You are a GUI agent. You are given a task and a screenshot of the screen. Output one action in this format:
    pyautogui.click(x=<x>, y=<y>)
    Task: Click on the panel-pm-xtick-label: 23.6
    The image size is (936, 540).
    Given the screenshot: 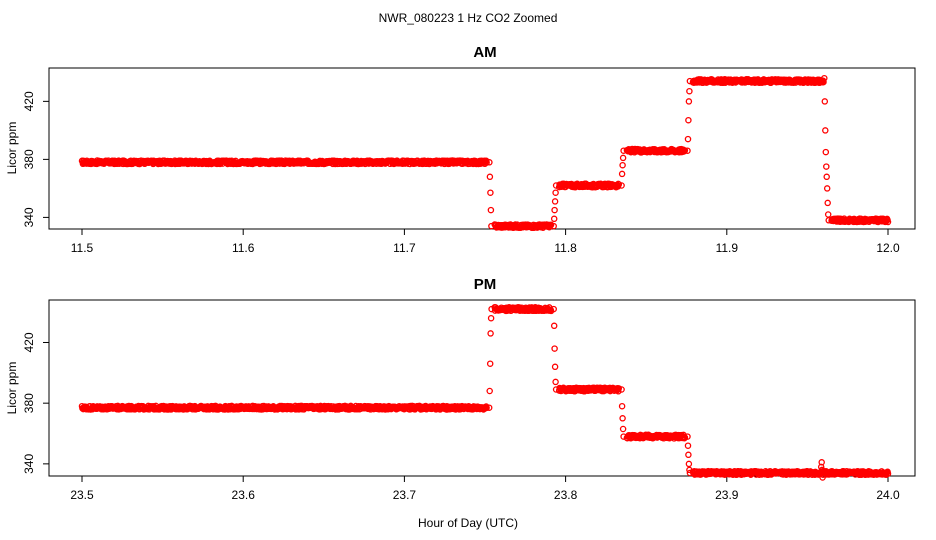 What is the action you would take?
    pyautogui.click(x=244, y=495)
    